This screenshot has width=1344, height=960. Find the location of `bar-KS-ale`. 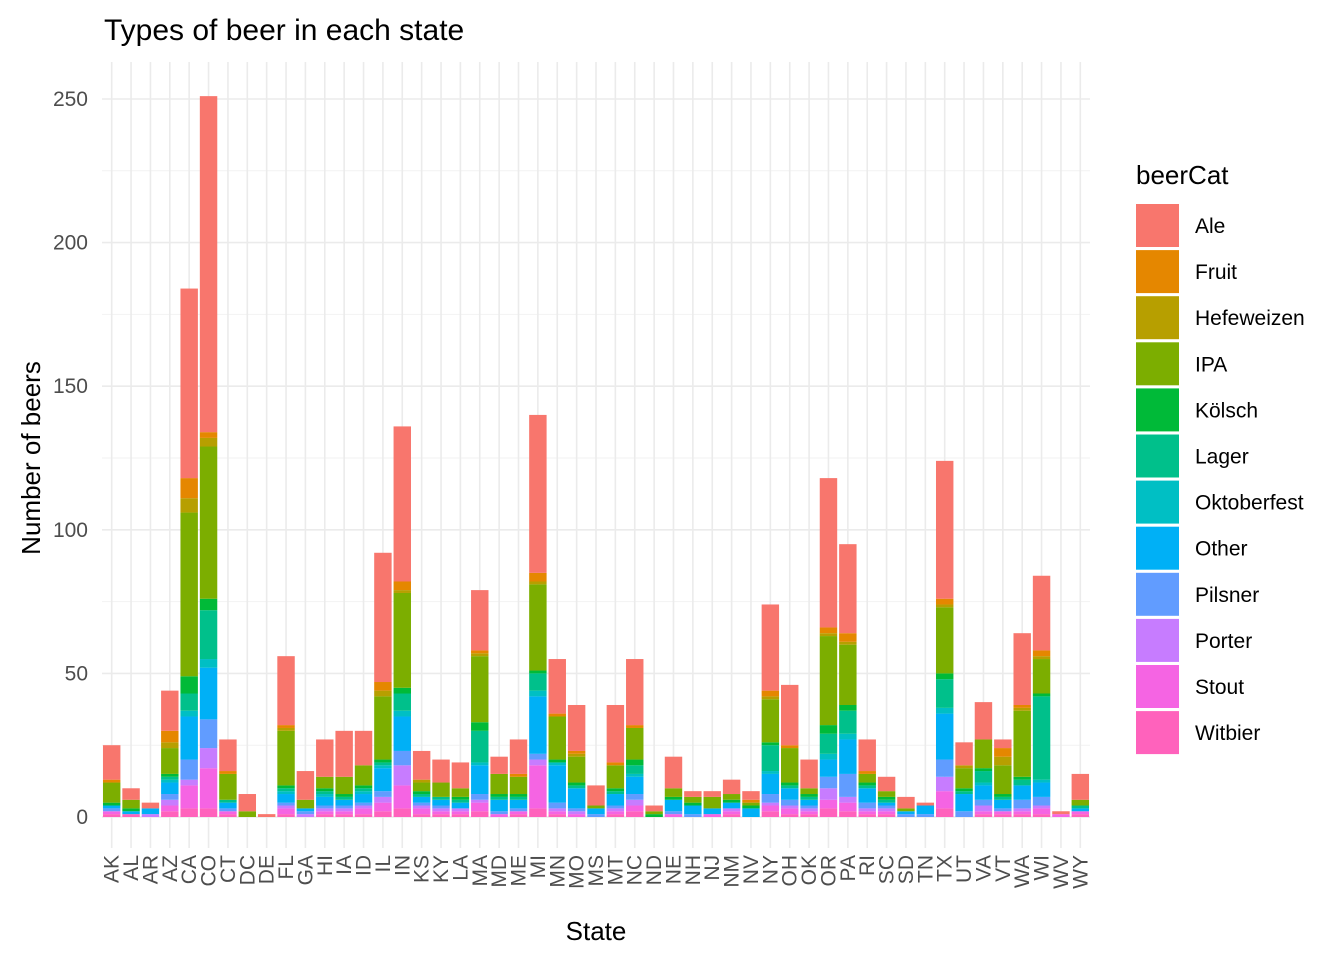

bar-KS-ale is located at coordinates (421, 765).